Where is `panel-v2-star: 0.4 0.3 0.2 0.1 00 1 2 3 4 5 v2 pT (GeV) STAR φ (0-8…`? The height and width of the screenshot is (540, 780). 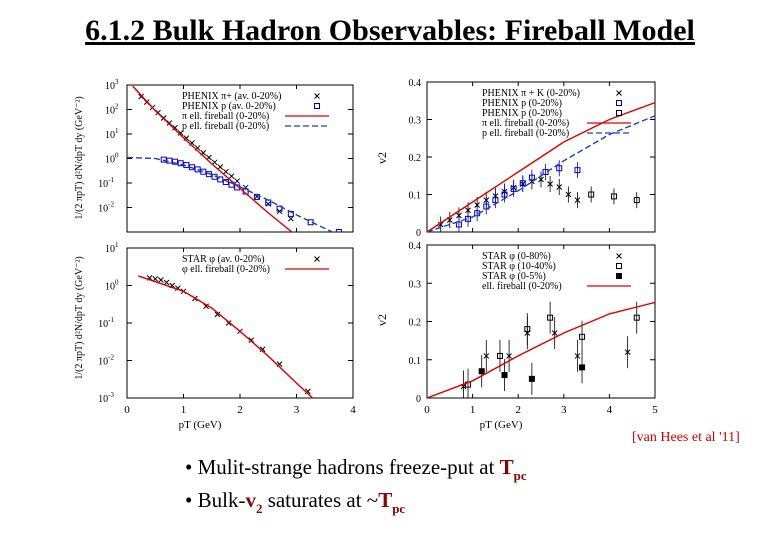
panel-v2-star: 0.4 0.3 0.2 0.1 00 1 2 3 4 5 v2 pT (GeV) STAR φ (0-8… is located at coordinates (516, 336).